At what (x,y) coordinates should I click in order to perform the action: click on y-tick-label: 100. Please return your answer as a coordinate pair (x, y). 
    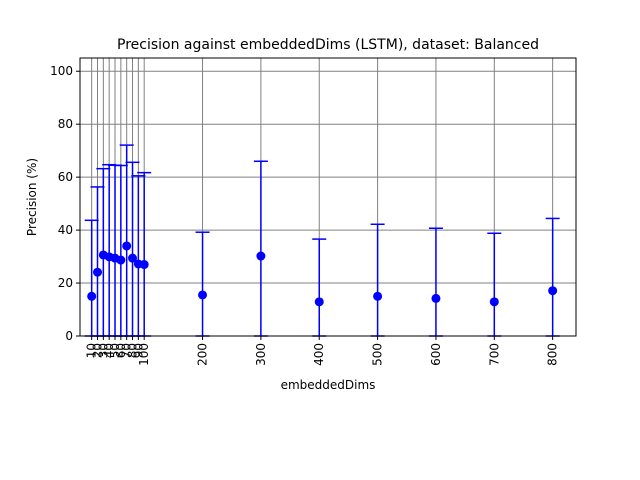
    Looking at the image, I should click on (61, 71).